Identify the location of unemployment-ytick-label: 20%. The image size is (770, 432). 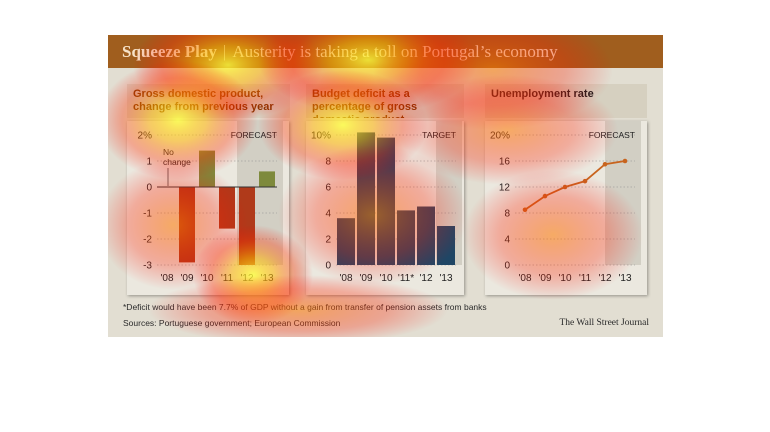
(500, 136).